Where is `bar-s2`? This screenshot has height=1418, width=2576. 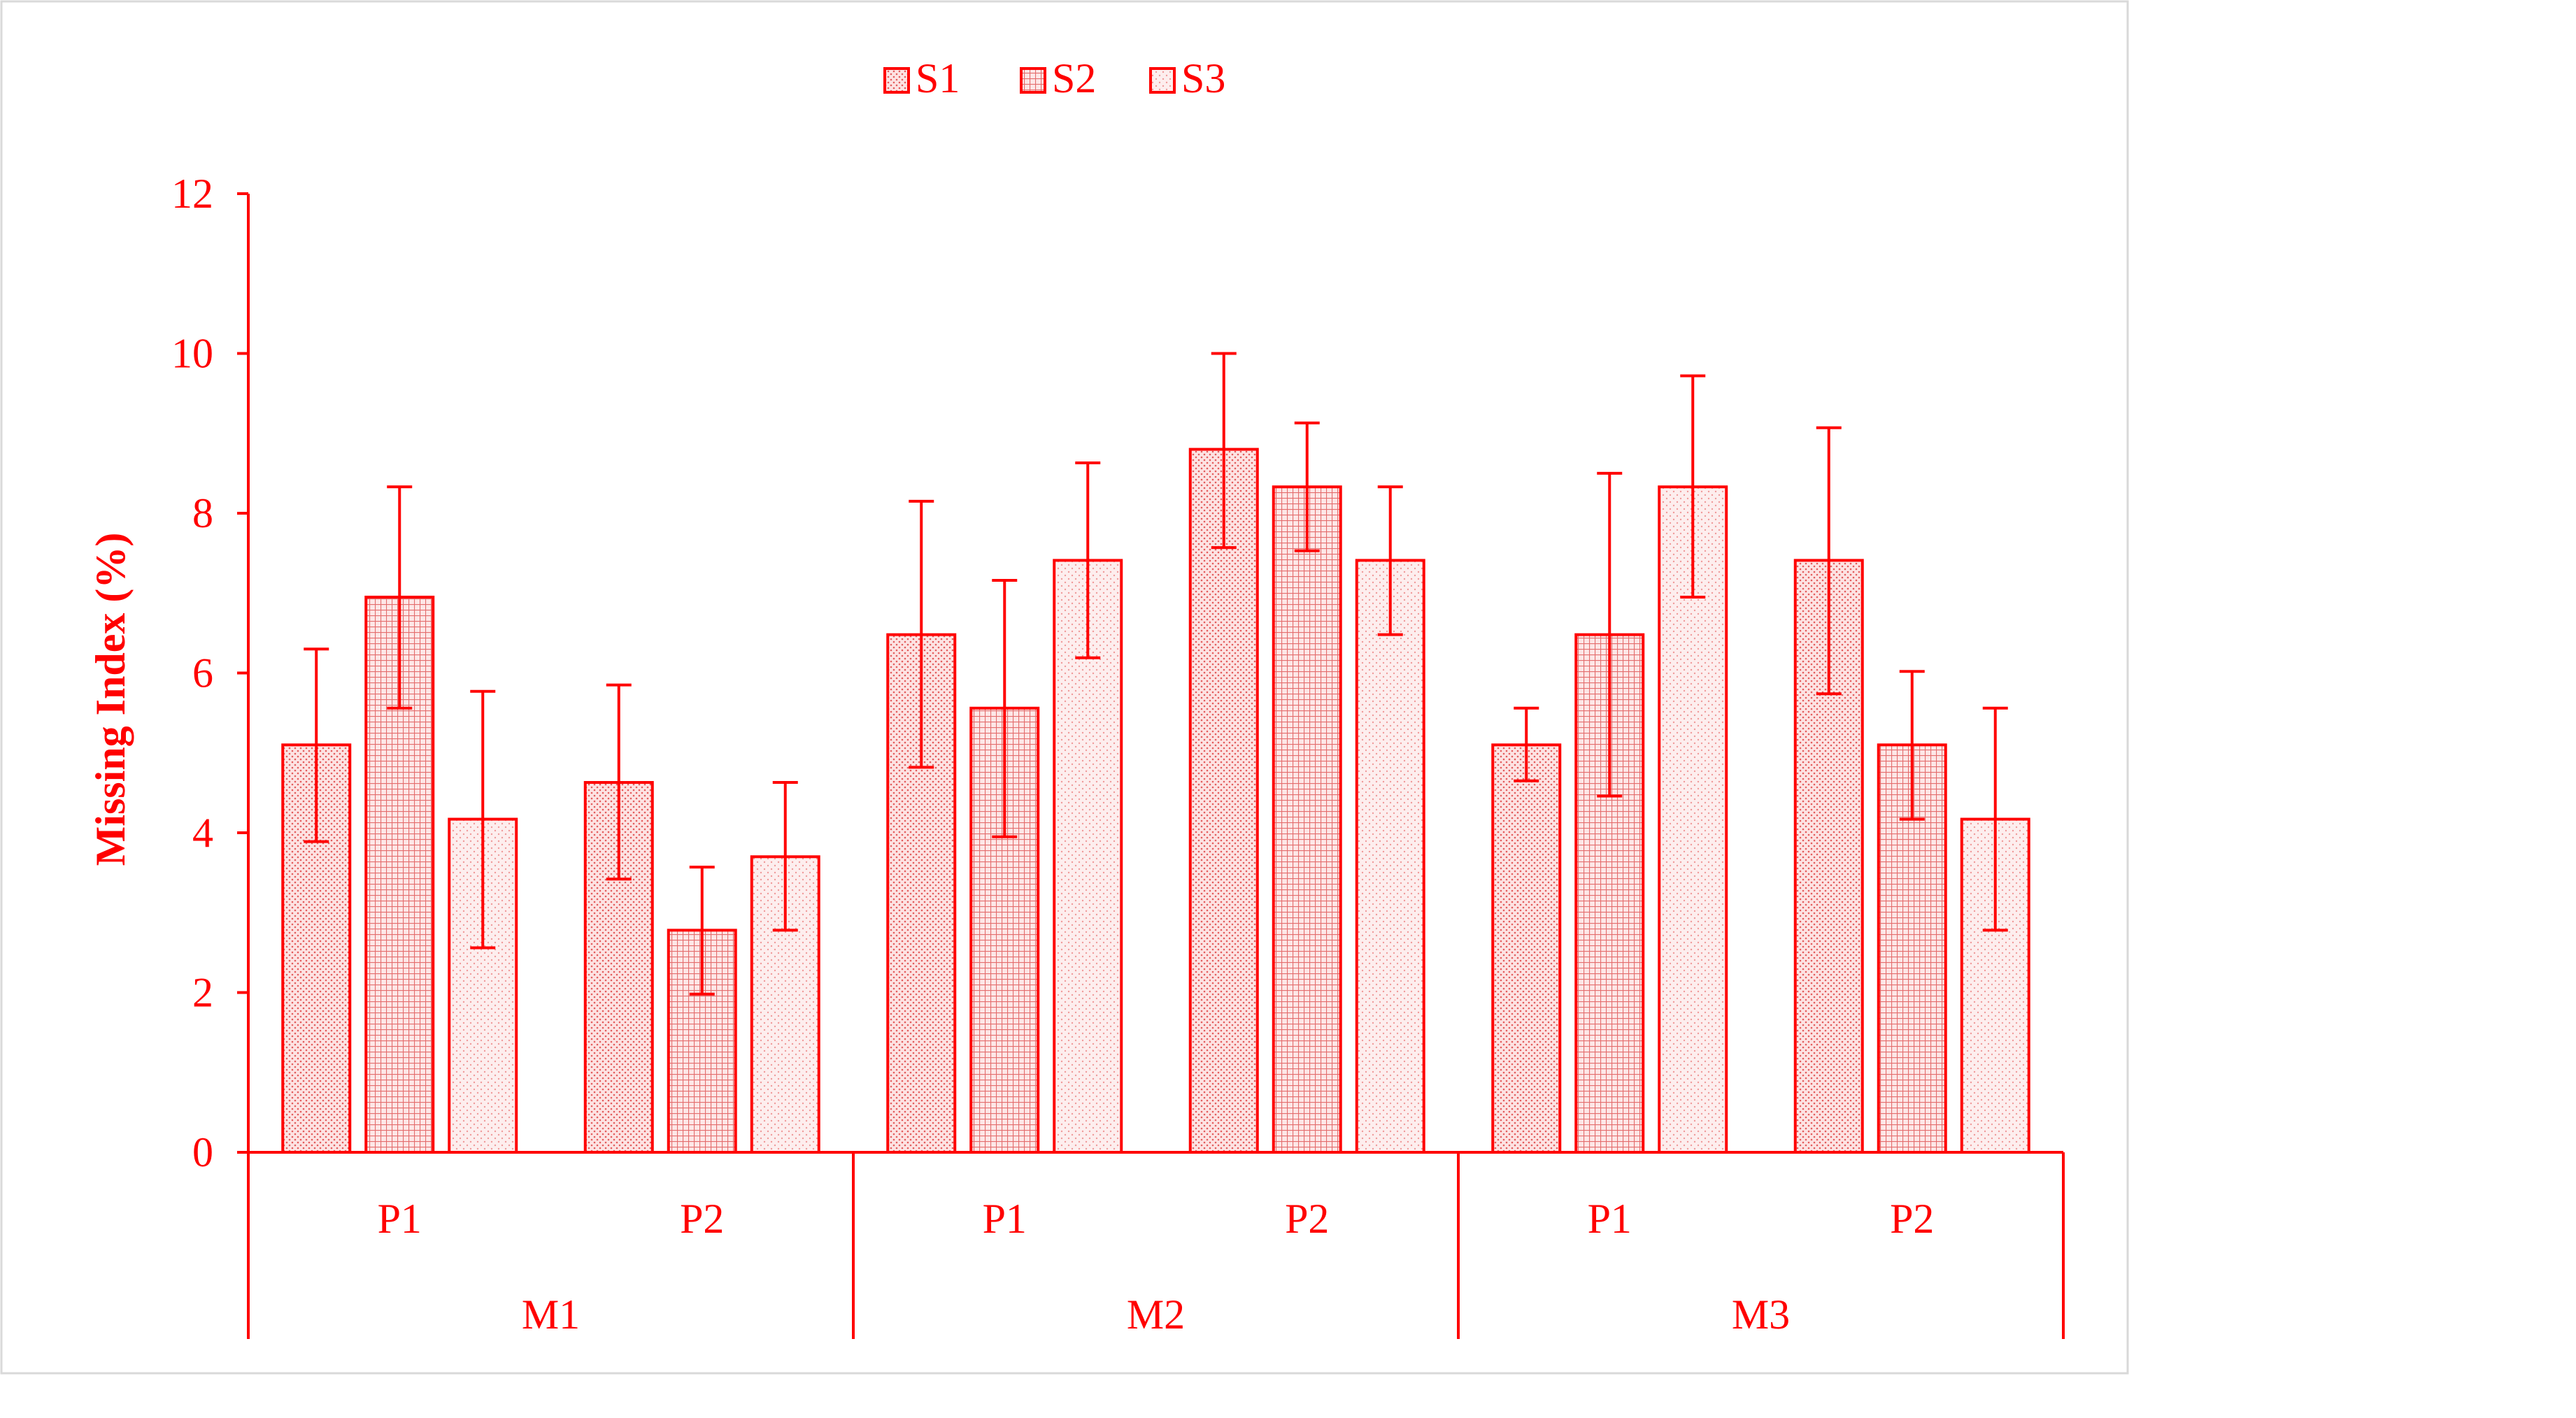
bar-s2 is located at coordinates (1307, 819).